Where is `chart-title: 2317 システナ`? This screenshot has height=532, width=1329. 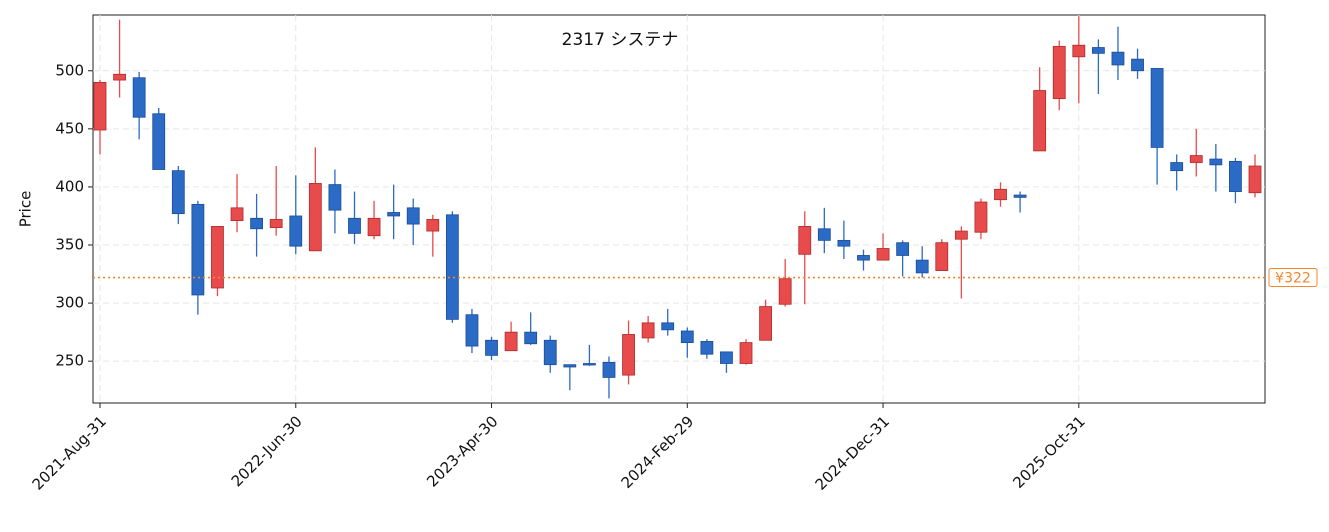
chart-title: 2317 システナ is located at coordinates (620, 40).